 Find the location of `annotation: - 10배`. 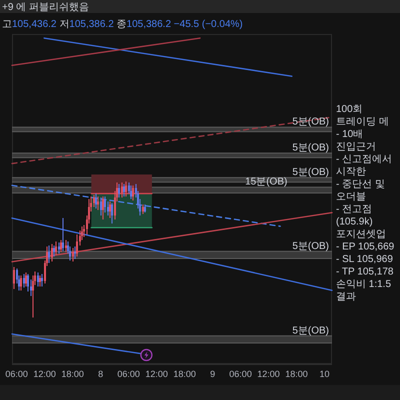

annotation: - 10배 is located at coordinates (350, 134).